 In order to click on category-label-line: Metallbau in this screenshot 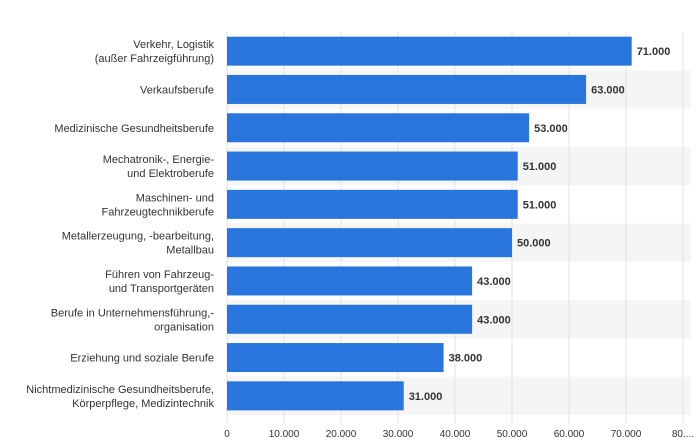, I will do `click(190, 251)`.